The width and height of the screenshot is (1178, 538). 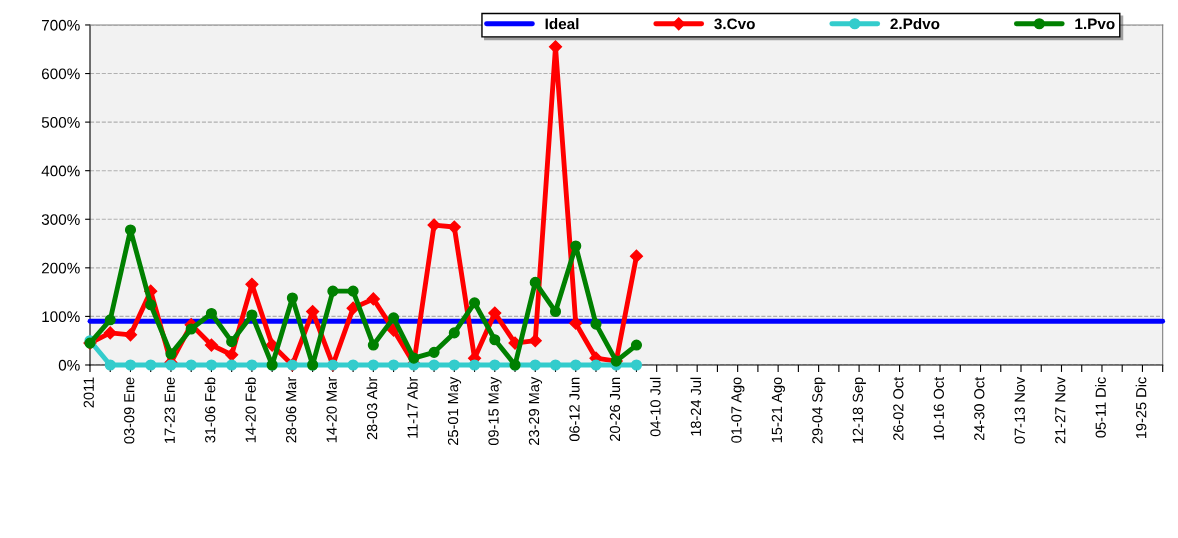 What do you see at coordinates (898, 408) in the screenshot?
I see `x-tick-label: 26-02 Oct` at bounding box center [898, 408].